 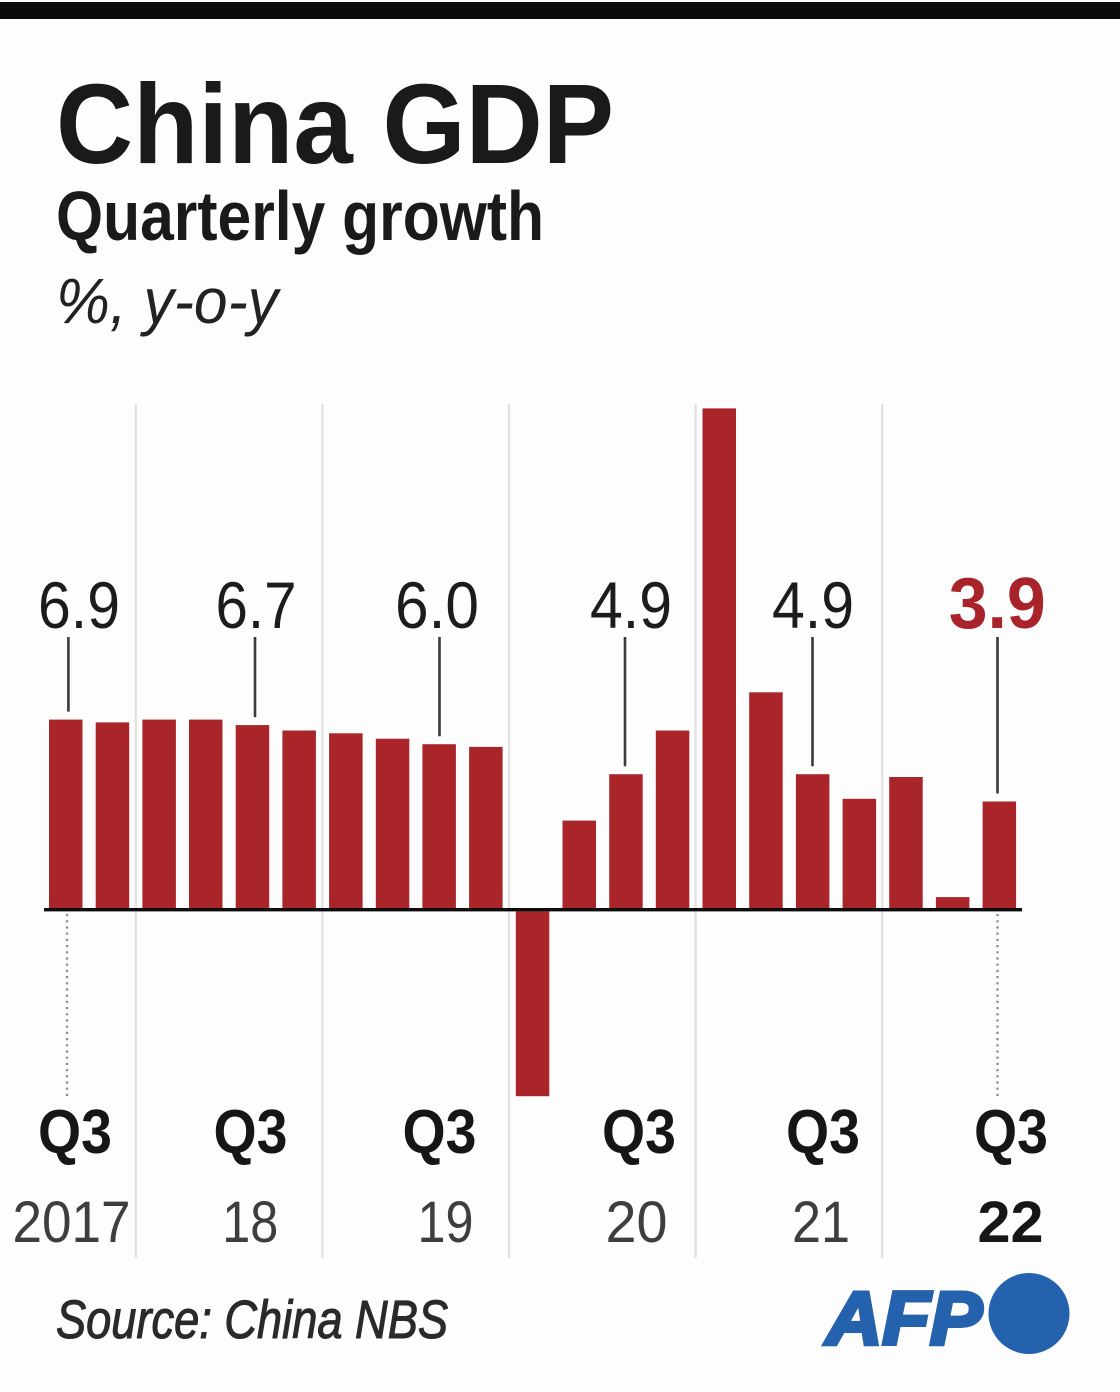 I want to click on svg-text: 3.9, so click(x=997, y=604).